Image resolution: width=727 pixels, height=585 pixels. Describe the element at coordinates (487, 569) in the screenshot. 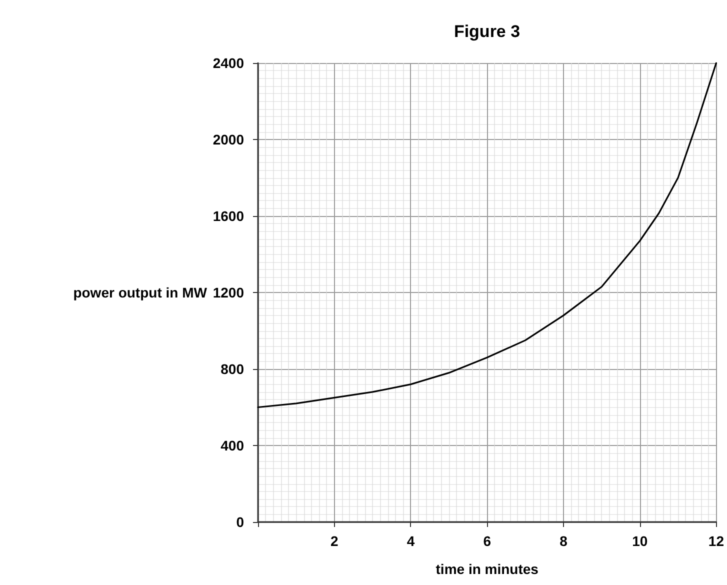

I see `x-axis-title: time in minutes` at that location.